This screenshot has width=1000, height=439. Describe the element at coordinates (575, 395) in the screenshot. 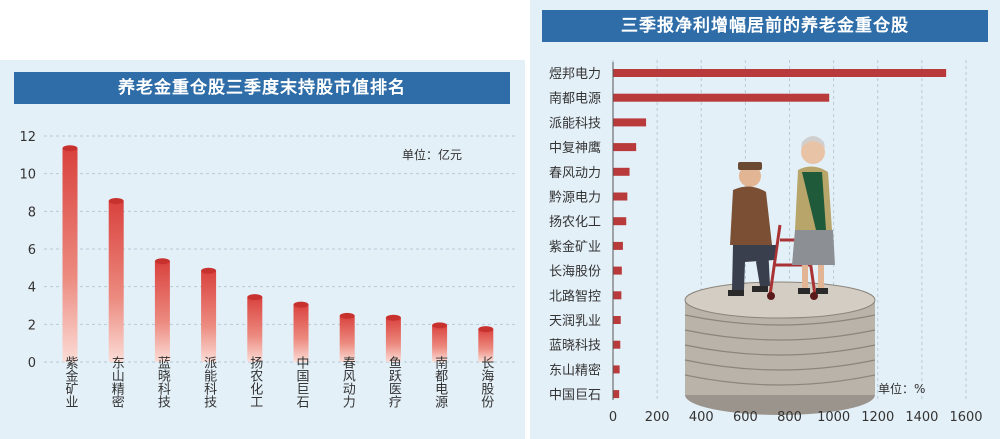

I see `right-category-label: 中国巨石` at that location.